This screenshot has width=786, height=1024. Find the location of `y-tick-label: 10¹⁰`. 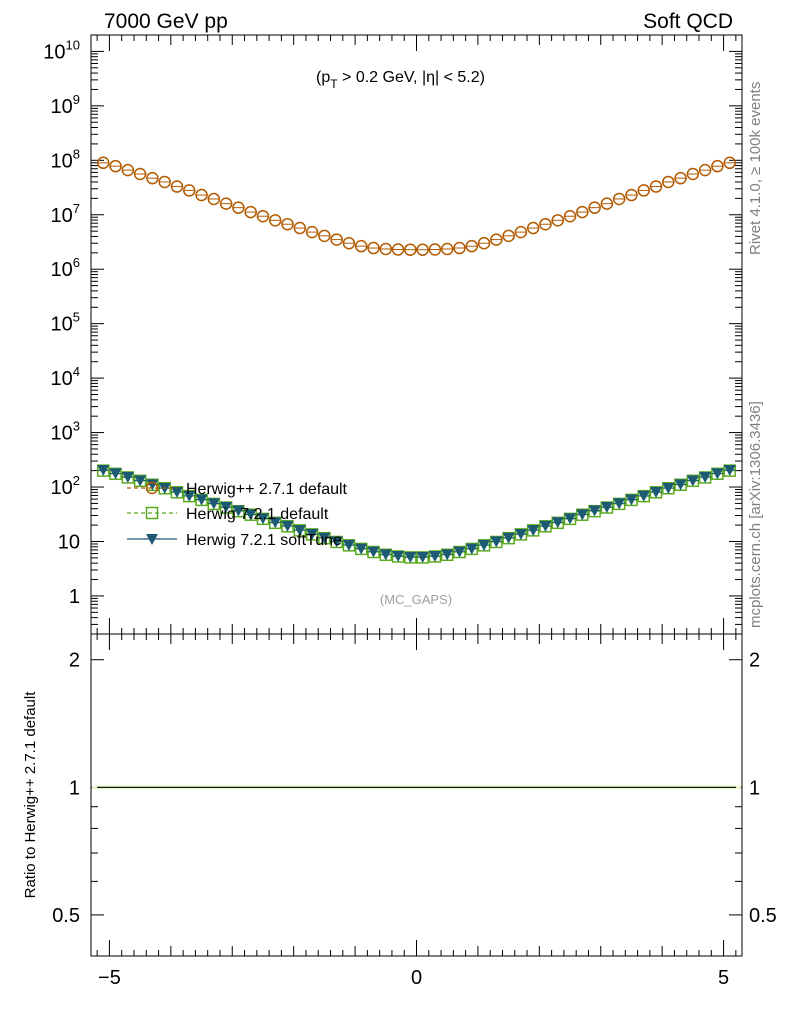

y-tick-label: 10¹⁰ is located at coordinates (61, 50).